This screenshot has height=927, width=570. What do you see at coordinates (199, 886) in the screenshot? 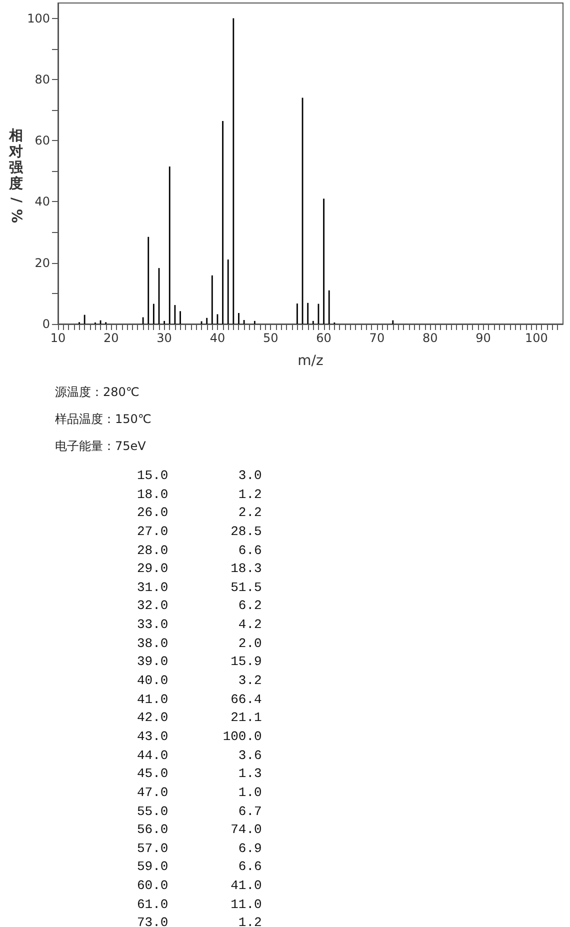
I see `text: 60.0 41.0` at bounding box center [199, 886].